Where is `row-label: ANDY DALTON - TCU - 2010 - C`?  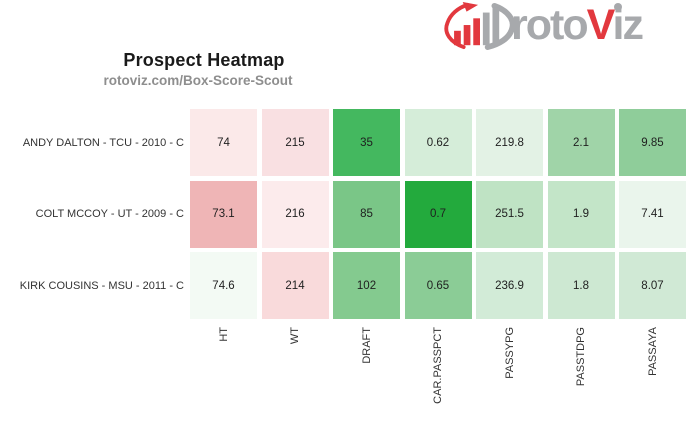 row-label: ANDY DALTON - TCU - 2010 - C is located at coordinates (103, 142).